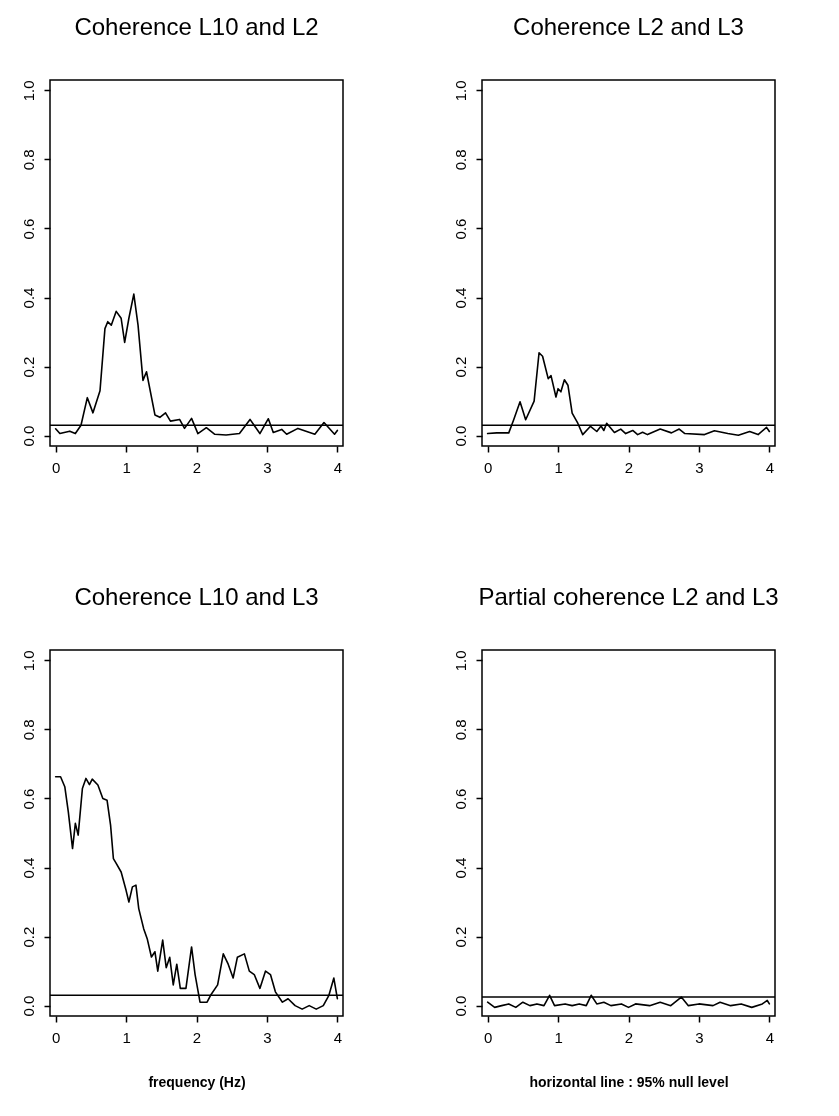 Image resolution: width=839 pixels, height=1116 pixels. Describe the element at coordinates (196, 26) in the screenshot. I see `chart-title: Coherence L10 and L2` at that location.